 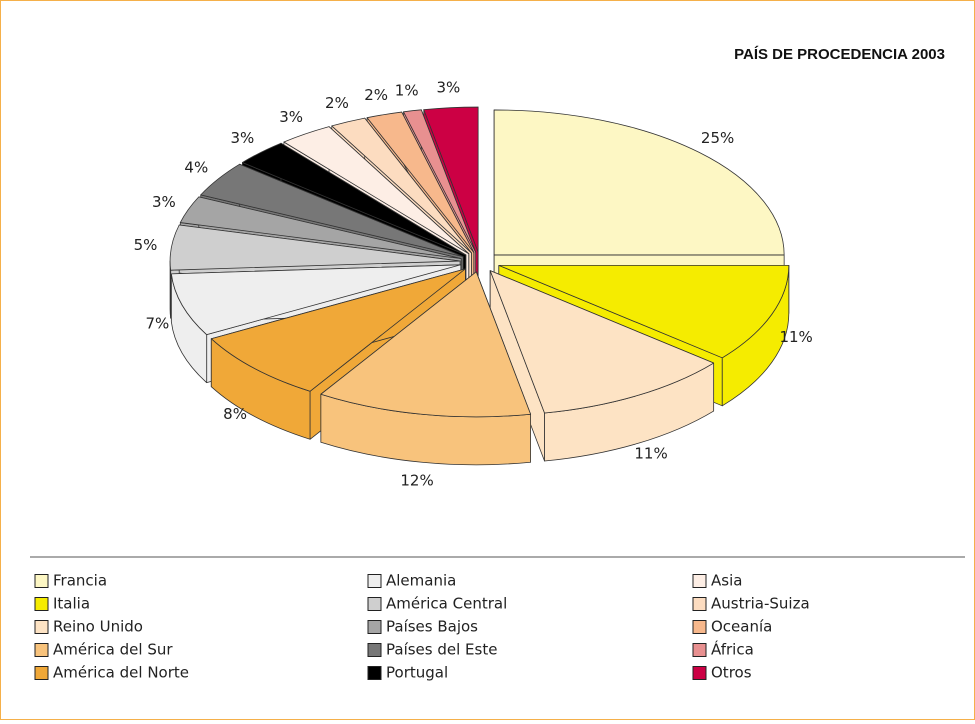 I want to click on legend-label: Países del Este, so click(x=441, y=650).